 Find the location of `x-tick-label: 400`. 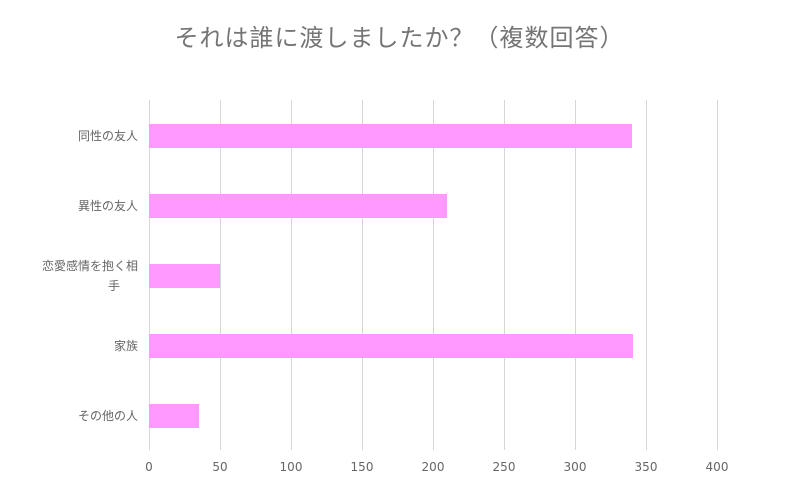

x-tick-label: 400 is located at coordinates (717, 467).